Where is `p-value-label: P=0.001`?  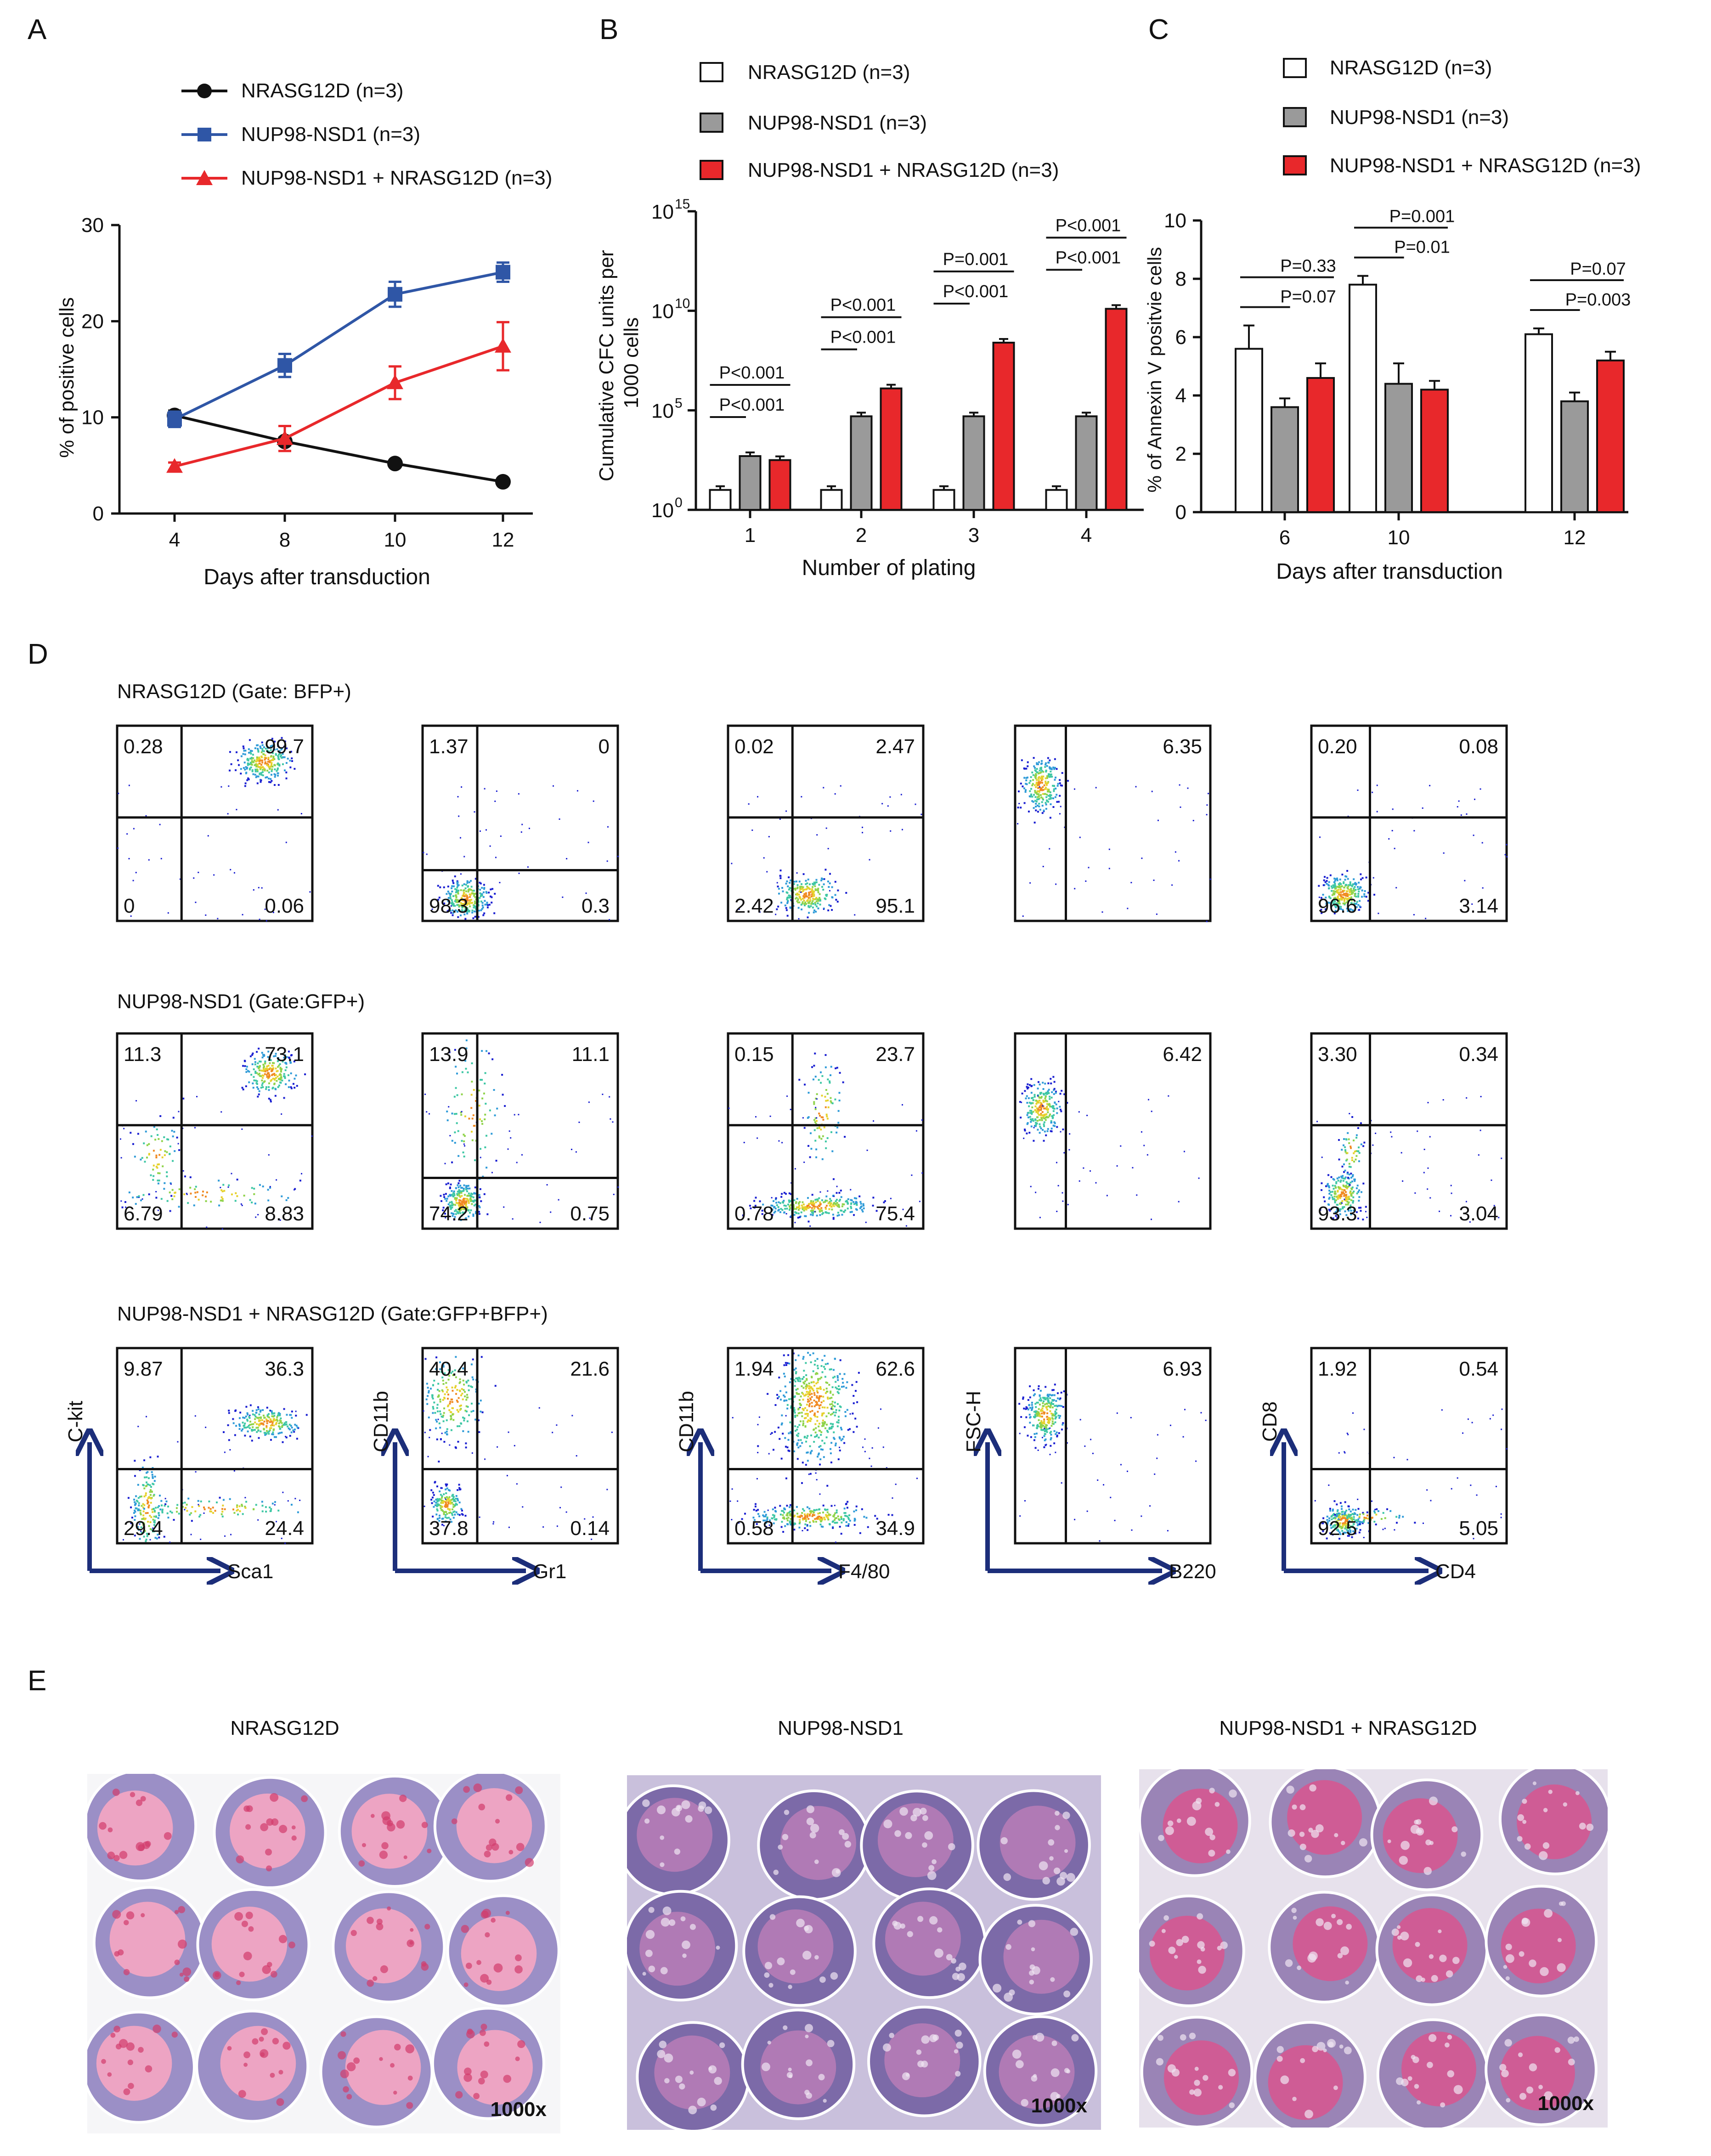 p-value-label: P=0.001 is located at coordinates (976, 259).